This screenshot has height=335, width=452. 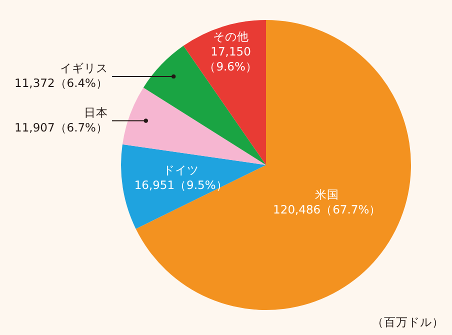 What do you see at coordinates (181, 185) in the screenshot?
I see `data-label: 16,951（9.5%）` at bounding box center [181, 185].